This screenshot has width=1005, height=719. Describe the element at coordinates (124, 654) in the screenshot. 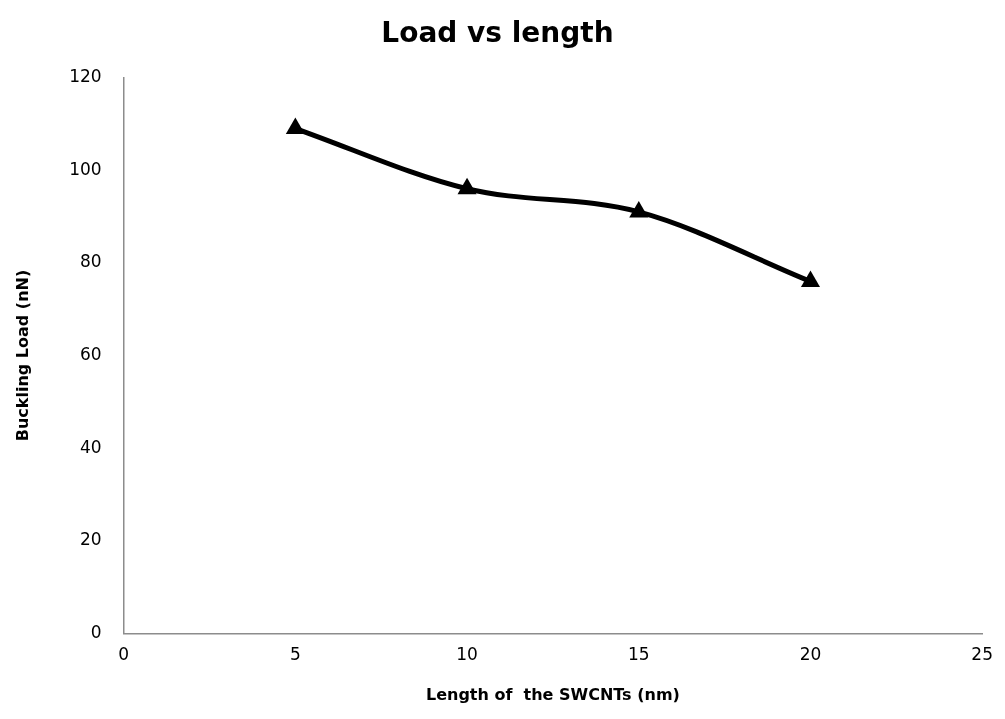

I see `x-tick-label: 0` at that location.